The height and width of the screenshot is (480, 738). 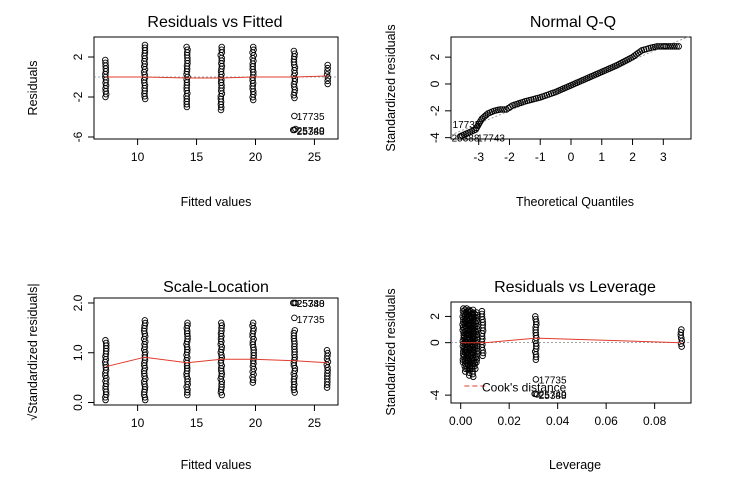 What do you see at coordinates (606, 421) in the screenshot?
I see `x-tick-label: 0.06` at bounding box center [606, 421].